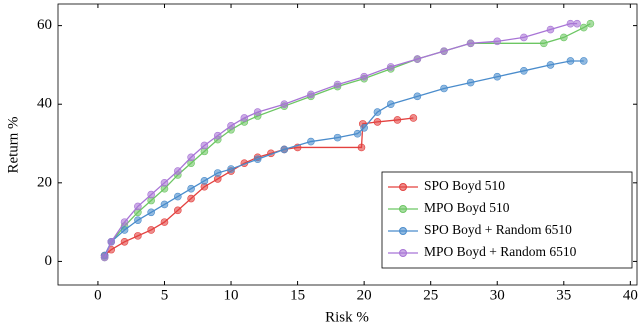  Describe the element at coordinates (98, 295) in the screenshot. I see `x-tick-label: 0` at that location.